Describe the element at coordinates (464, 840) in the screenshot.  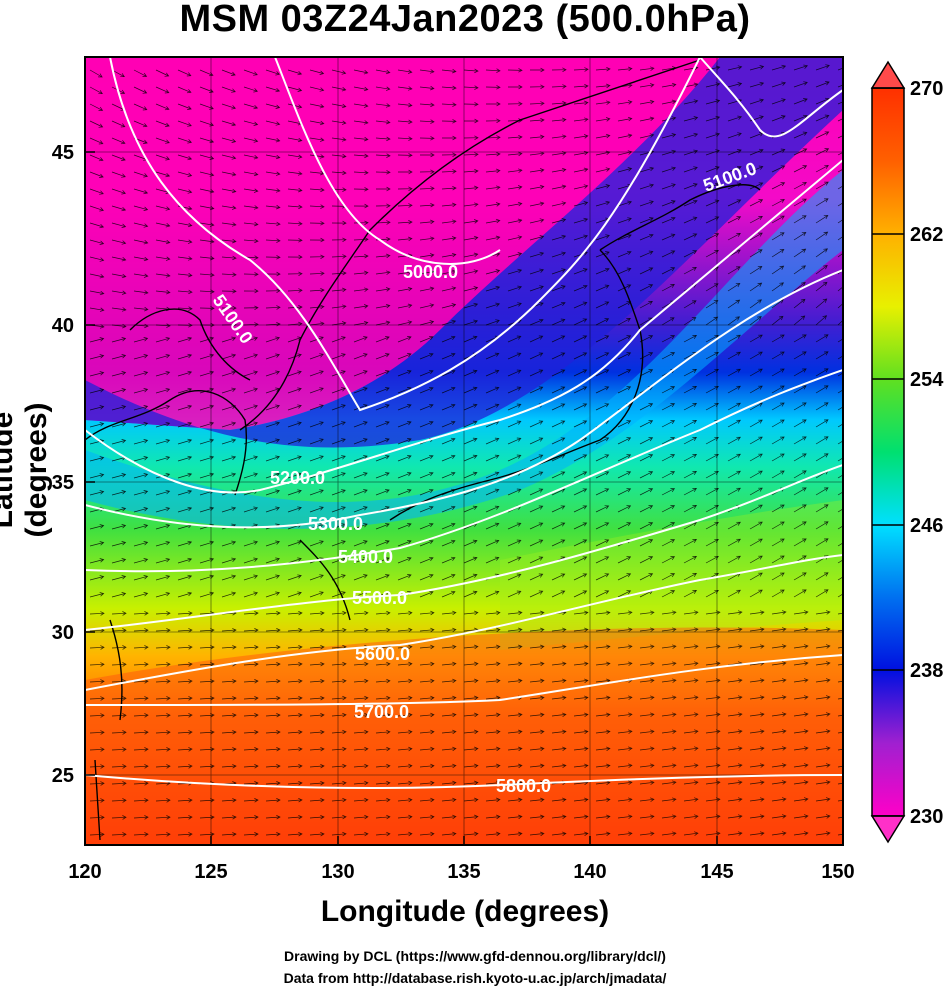
I see `x-axis-ticks` at that location.